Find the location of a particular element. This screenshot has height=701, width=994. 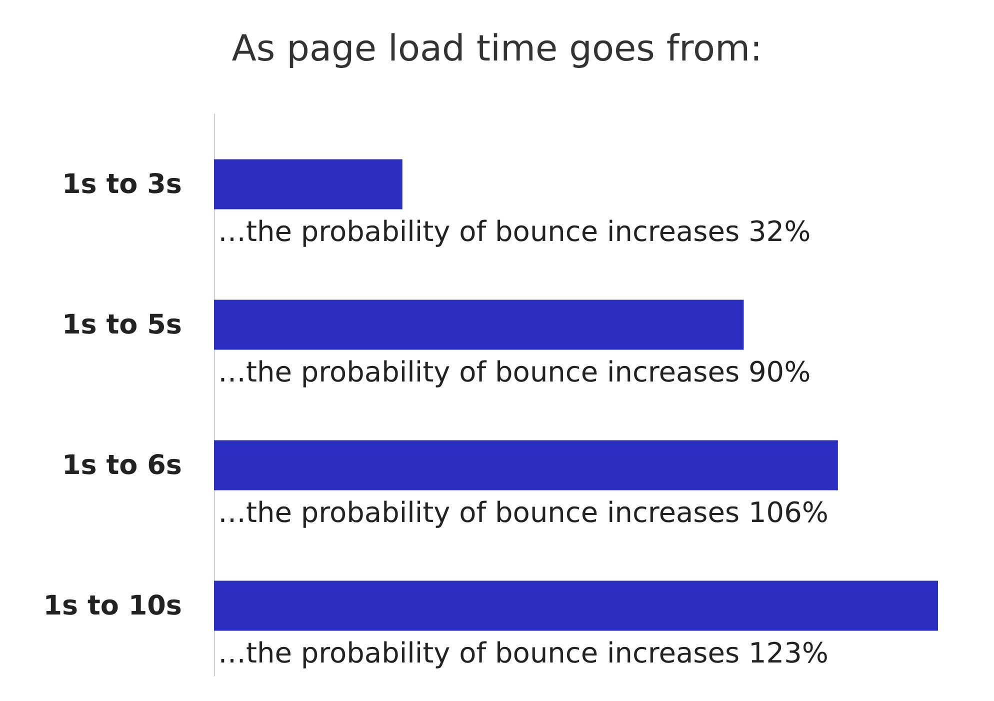

data-label: …the probability of bounce increases 90% is located at coordinates (514, 371).